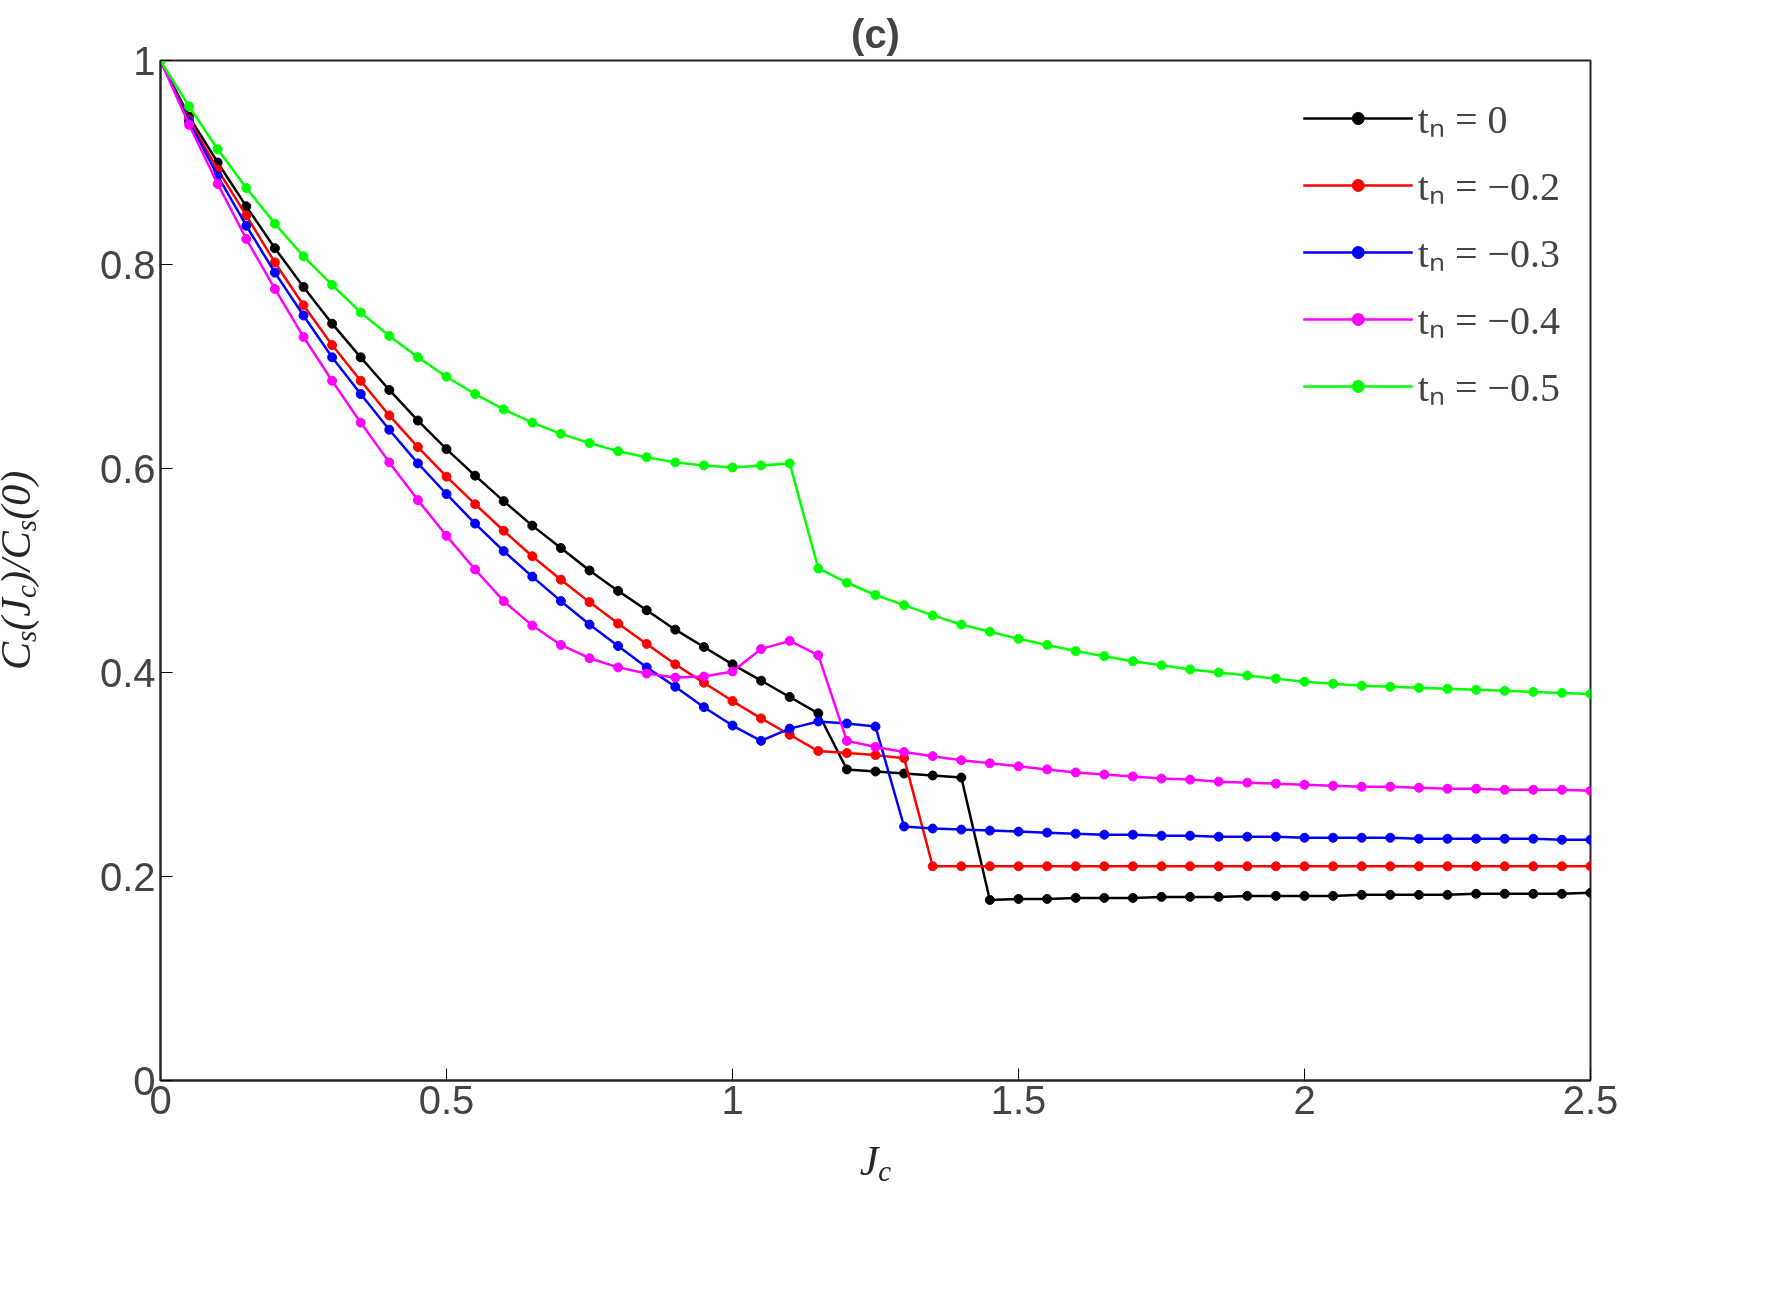  I want to click on x-tick-label: 1, so click(732, 1099).